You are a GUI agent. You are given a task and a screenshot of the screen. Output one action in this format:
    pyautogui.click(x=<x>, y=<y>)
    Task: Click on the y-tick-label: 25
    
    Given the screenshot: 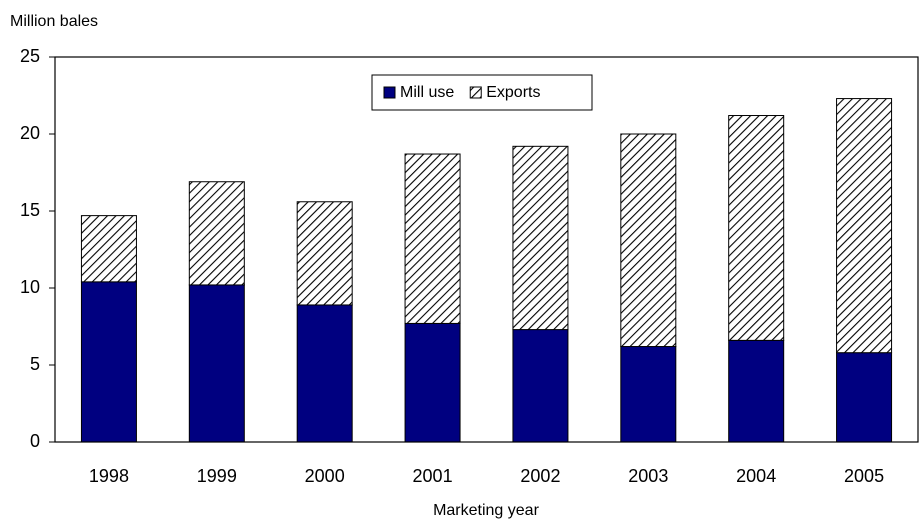 What is the action you would take?
    pyautogui.click(x=30, y=56)
    